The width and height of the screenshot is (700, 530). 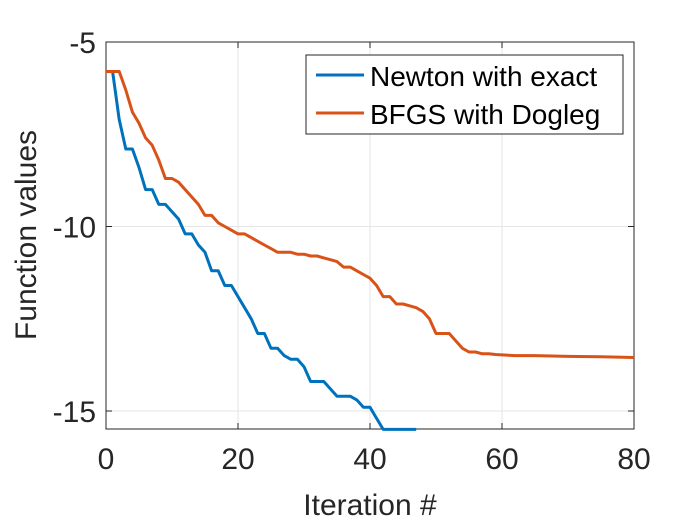 I want to click on x-tick-label: 60, so click(x=501, y=459).